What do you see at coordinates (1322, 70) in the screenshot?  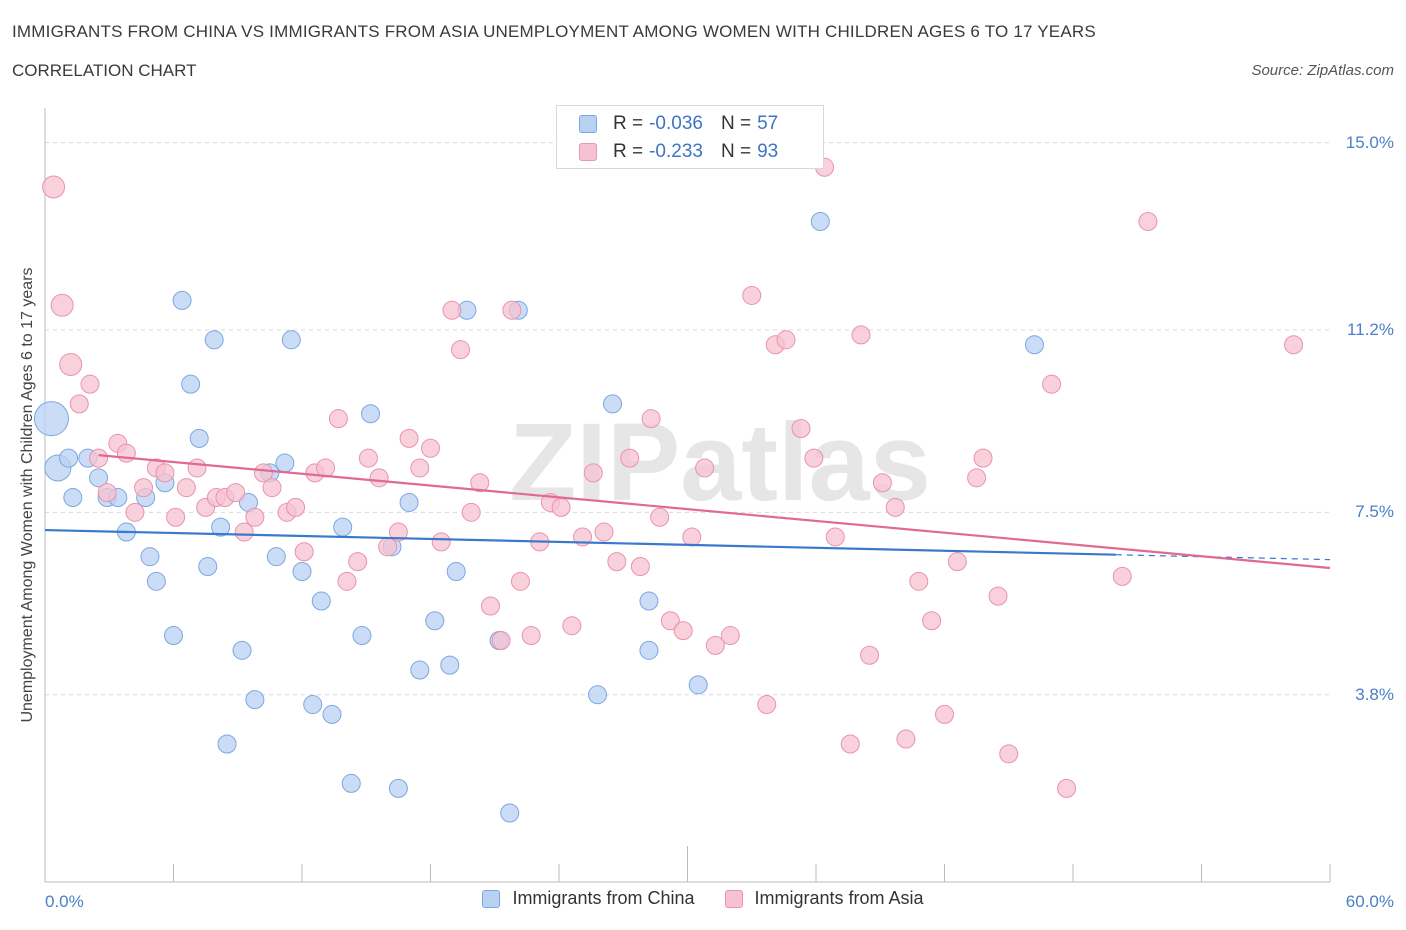 I see `source-credit: Source: ZipAtlas.com` at bounding box center [1322, 70].